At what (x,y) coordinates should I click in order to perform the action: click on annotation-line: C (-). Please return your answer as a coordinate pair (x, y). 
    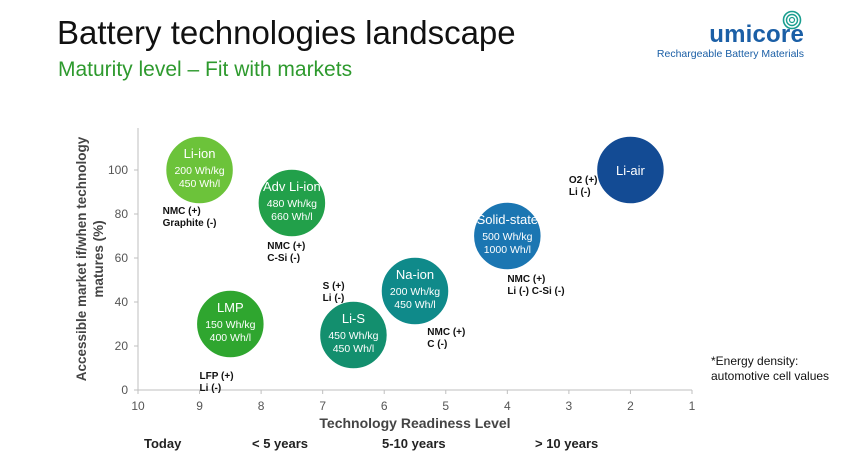
    Looking at the image, I should click on (437, 344).